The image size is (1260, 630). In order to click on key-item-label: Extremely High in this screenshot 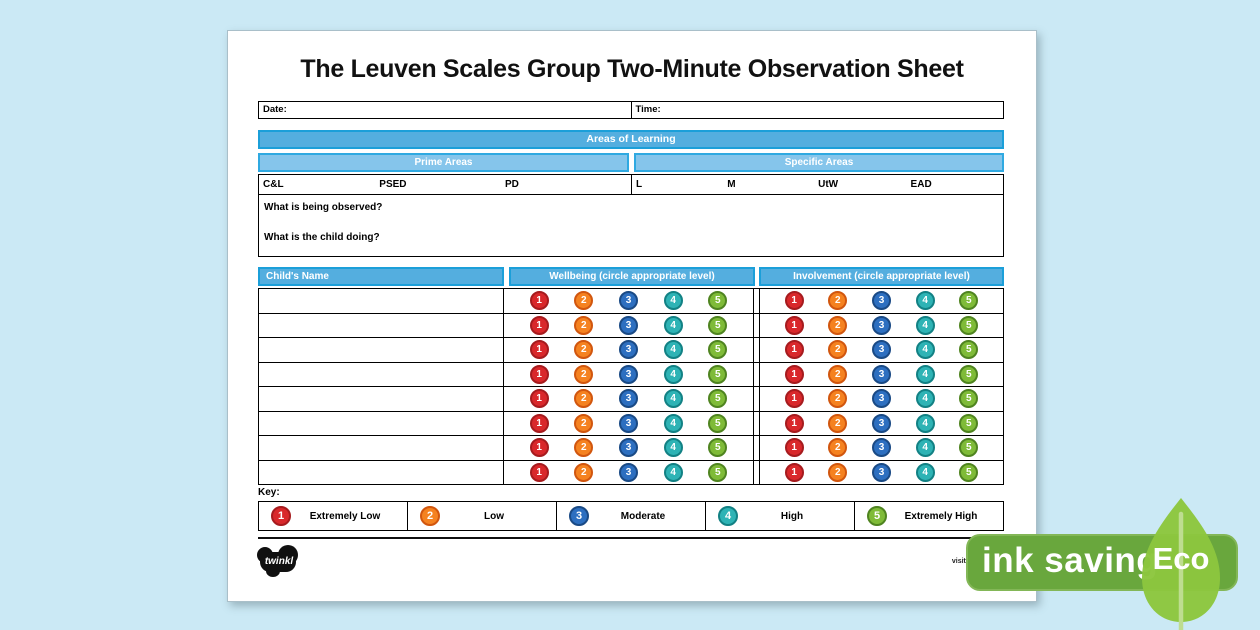, I will do `click(941, 516)`.